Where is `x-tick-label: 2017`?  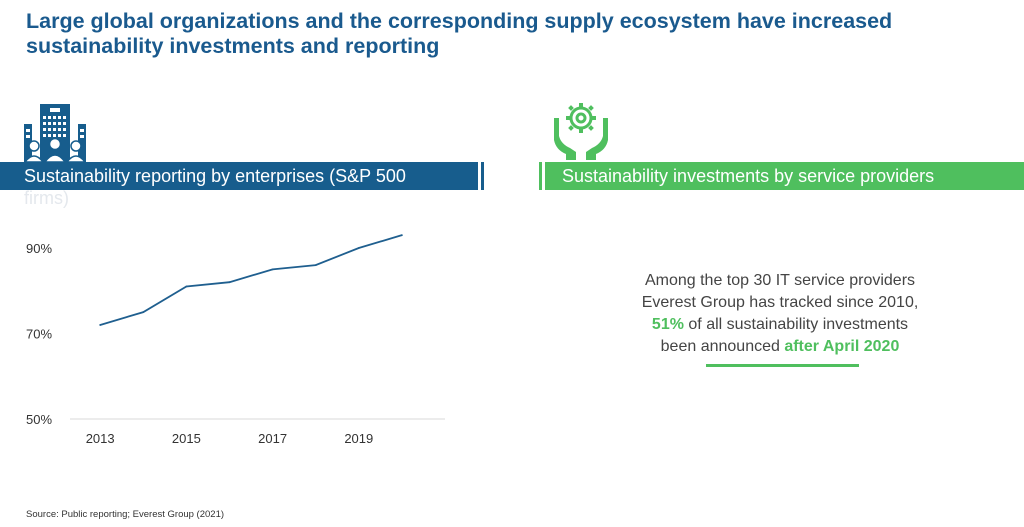 x-tick-label: 2017 is located at coordinates (272, 438).